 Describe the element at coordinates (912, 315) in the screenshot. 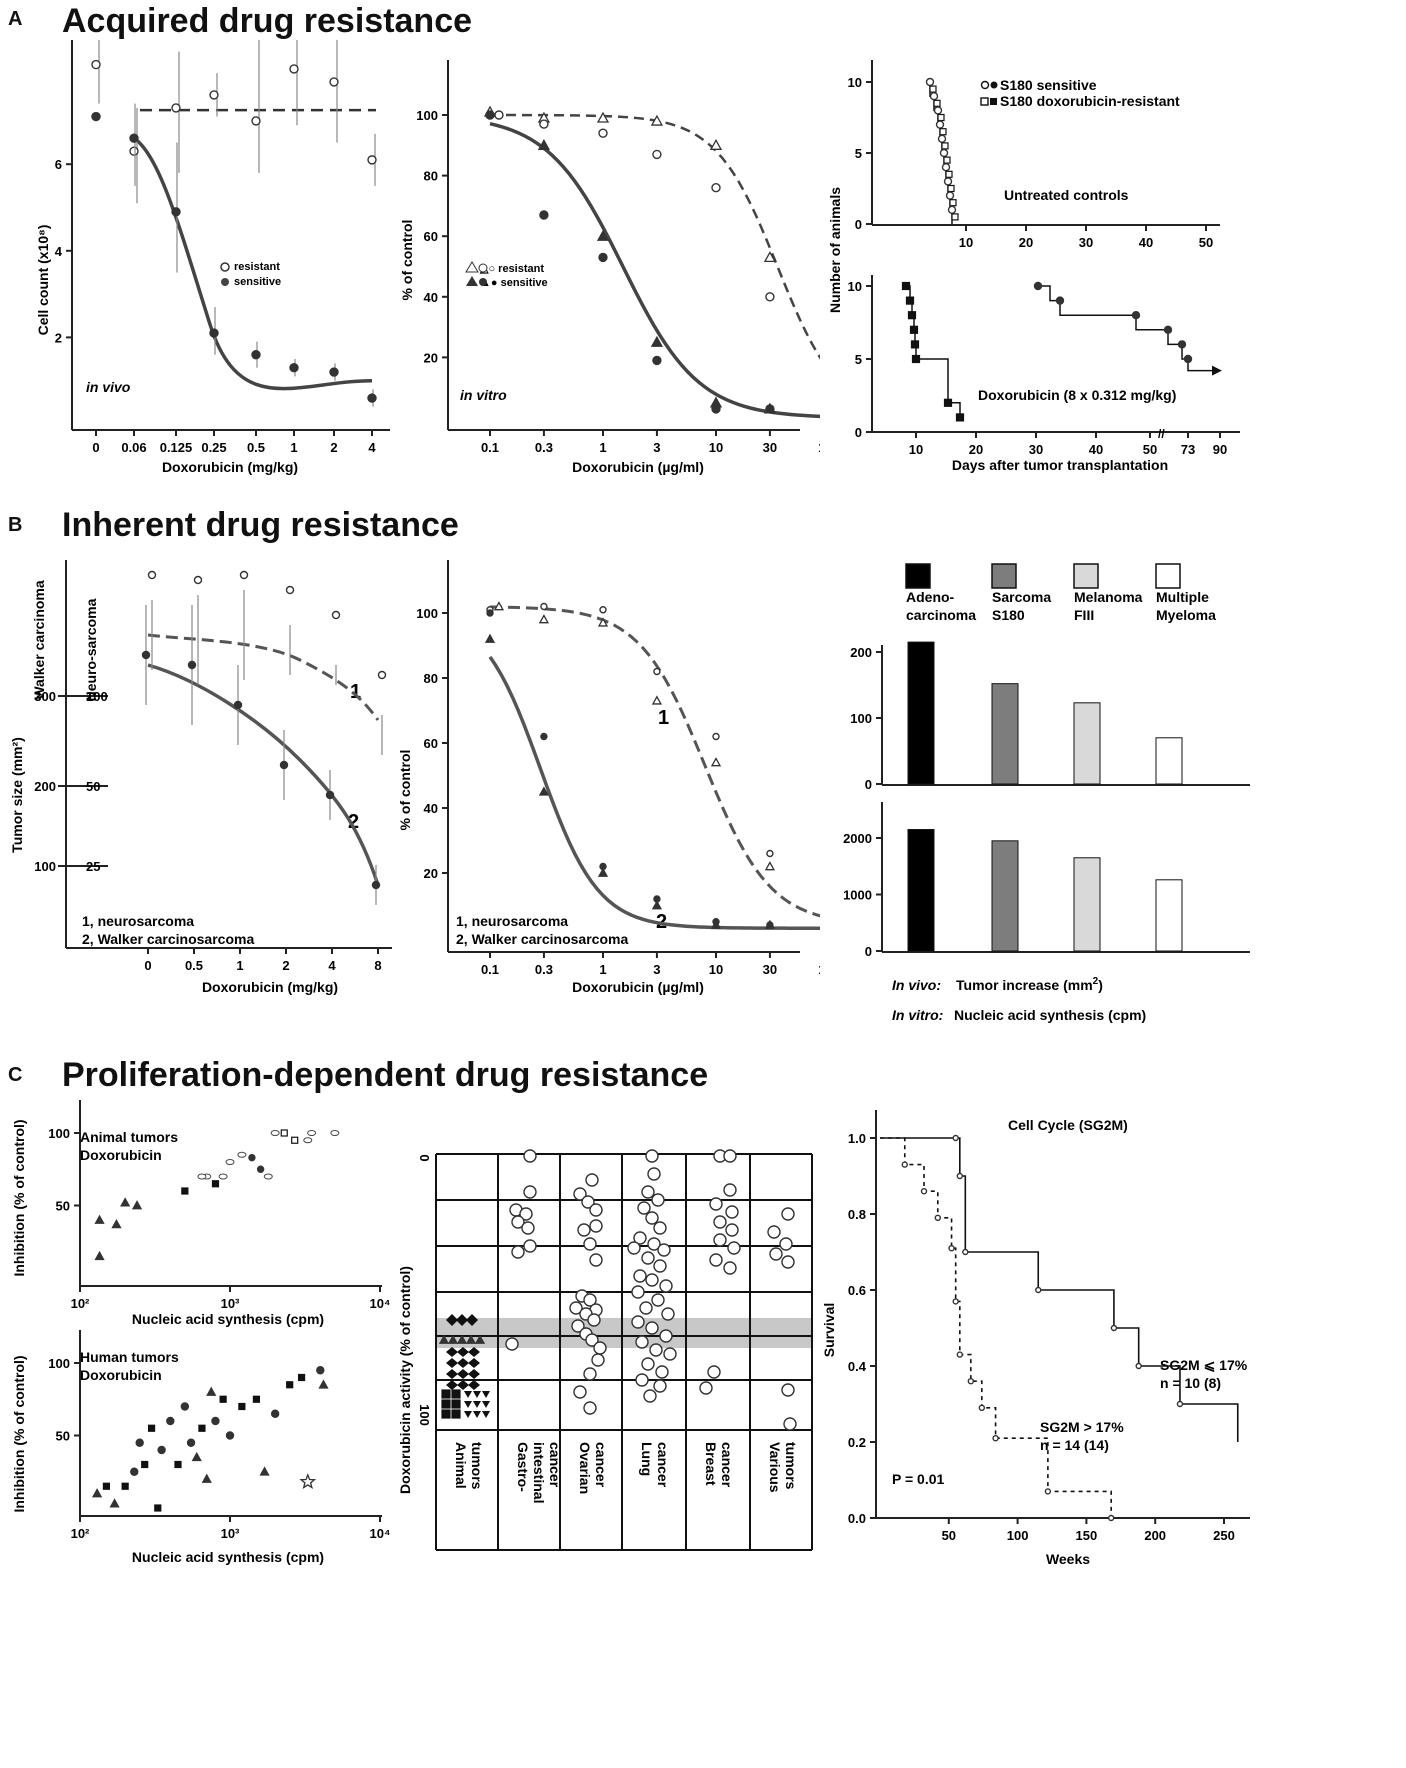

I see `a3b-resistant-point` at that location.